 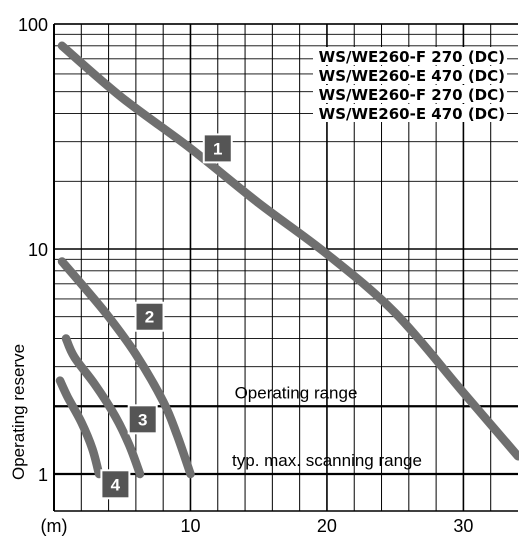 What do you see at coordinates (43, 475) in the screenshot?
I see `y-tick-label: 1` at bounding box center [43, 475].